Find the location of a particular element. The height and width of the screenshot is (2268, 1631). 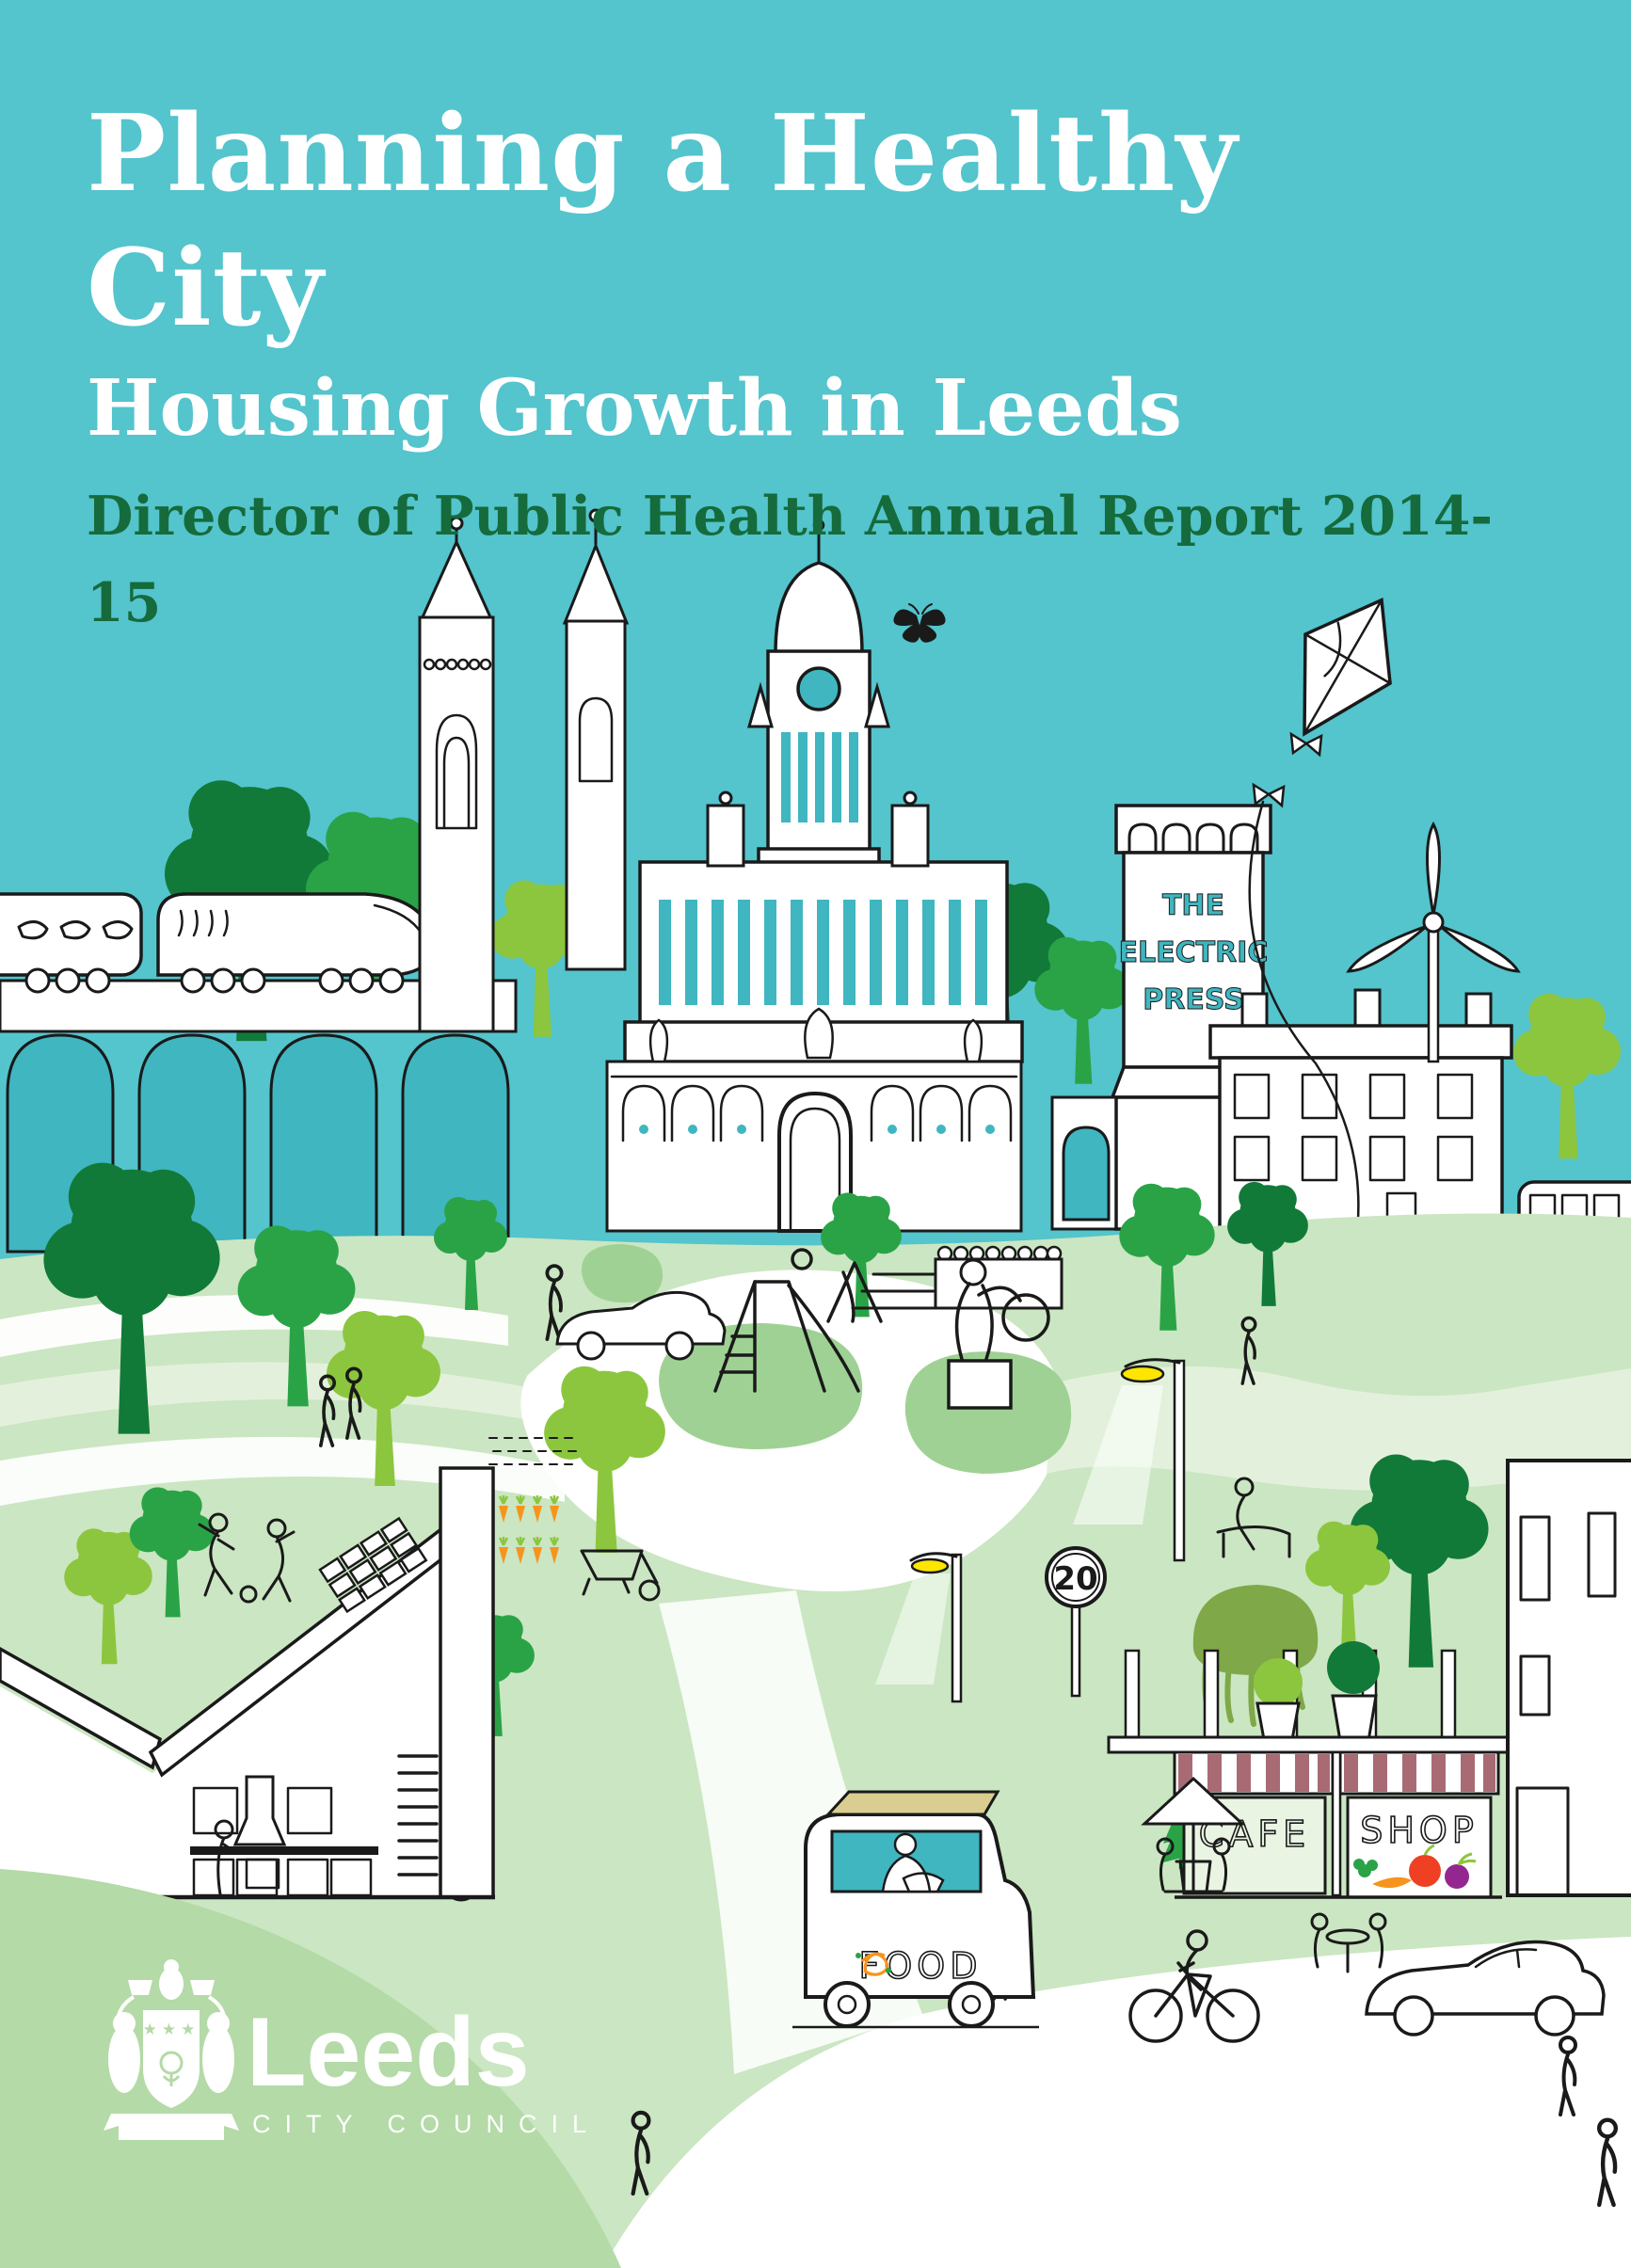

street-table is located at coordinates (1348, 1942).